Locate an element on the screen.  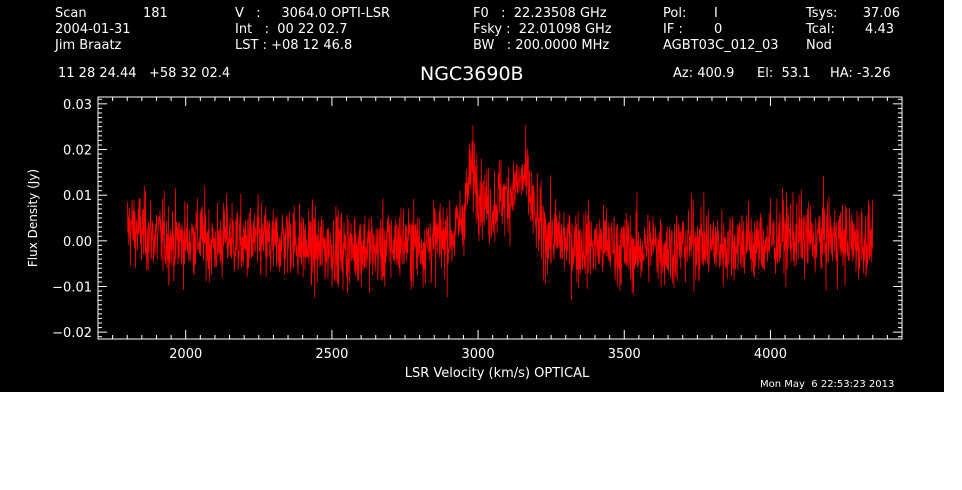
polarization-label: Pol: is located at coordinates (675, 13).